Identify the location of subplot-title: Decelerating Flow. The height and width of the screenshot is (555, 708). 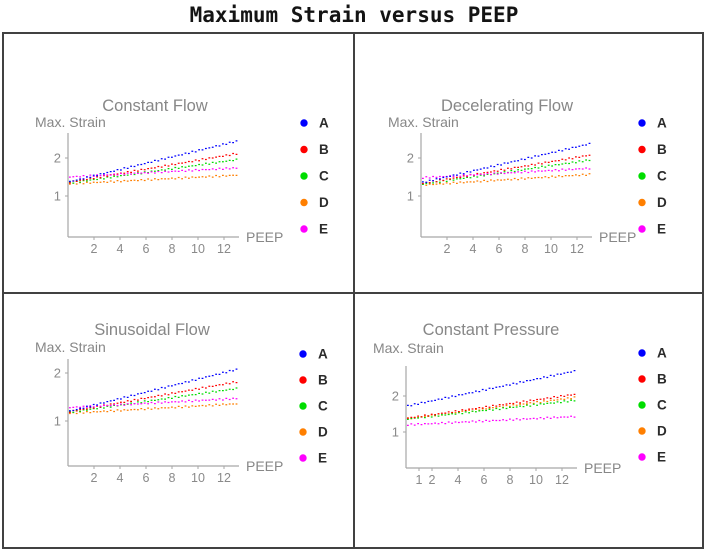
(507, 106).